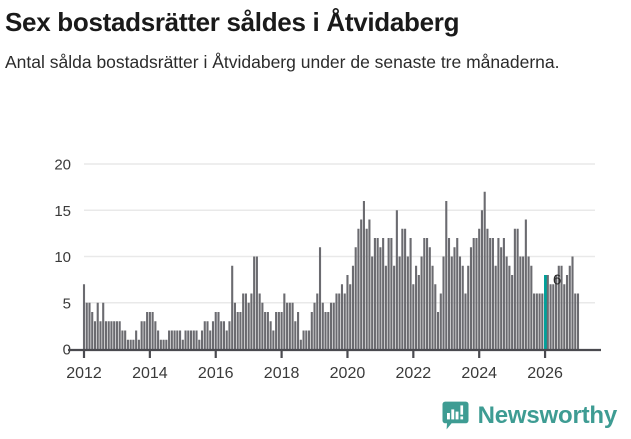 Image resolution: width=631 pixels, height=439 pixels. What do you see at coordinates (414, 373) in the screenshot?
I see `x-axis-tick-label: 2022` at bounding box center [414, 373].